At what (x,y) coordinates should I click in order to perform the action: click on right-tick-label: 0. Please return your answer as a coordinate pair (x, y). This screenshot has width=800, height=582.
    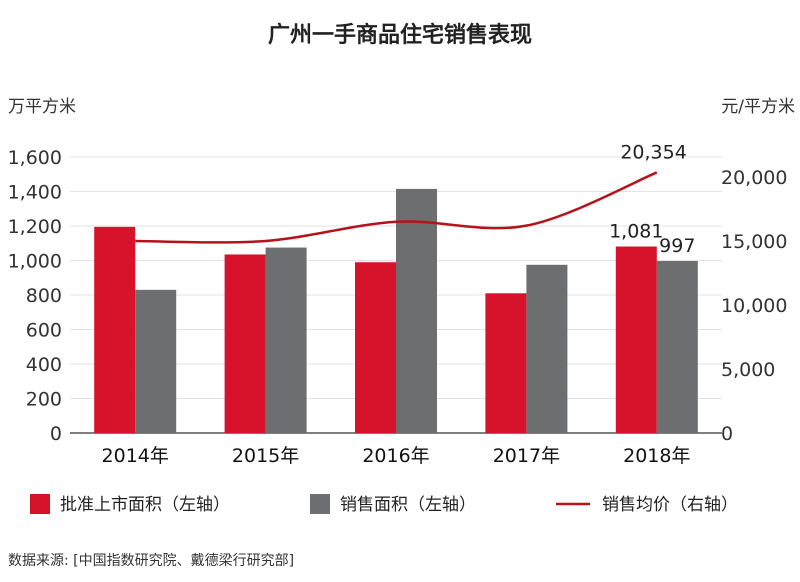
    Looking at the image, I should click on (727, 434).